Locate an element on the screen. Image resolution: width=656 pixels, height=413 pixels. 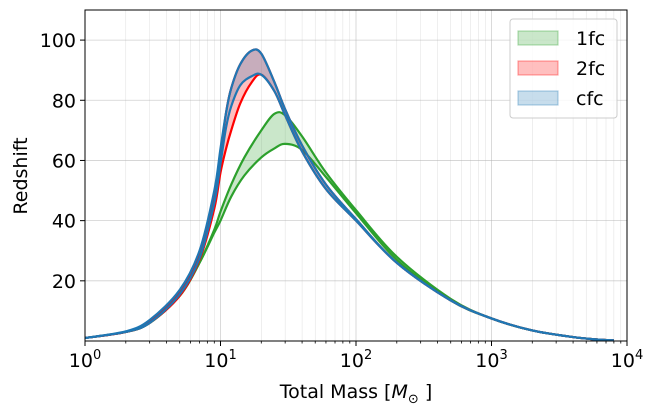
legend-label-1fc: 1fc is located at coordinates (590, 39).